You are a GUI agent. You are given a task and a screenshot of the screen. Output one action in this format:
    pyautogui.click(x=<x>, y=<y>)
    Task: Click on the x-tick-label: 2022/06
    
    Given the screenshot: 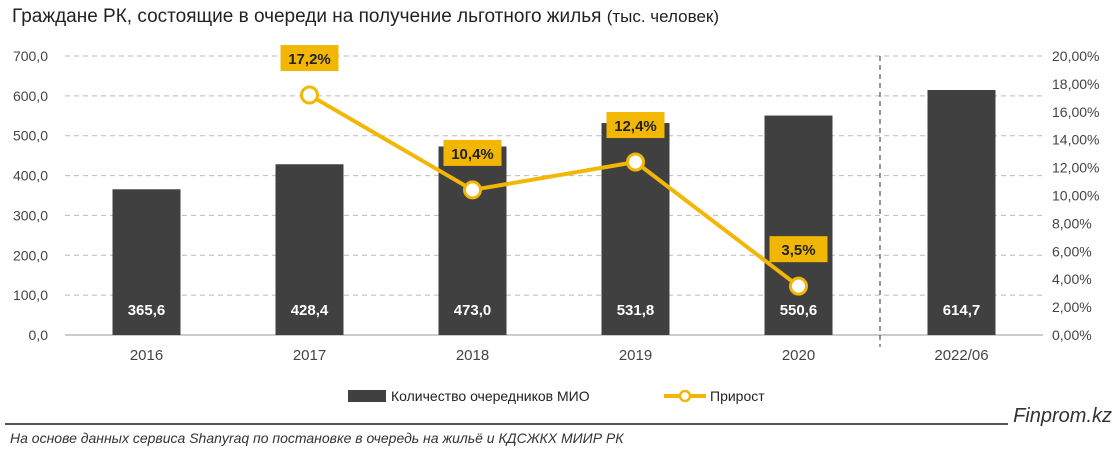 What is the action you would take?
    pyautogui.click(x=961, y=355)
    